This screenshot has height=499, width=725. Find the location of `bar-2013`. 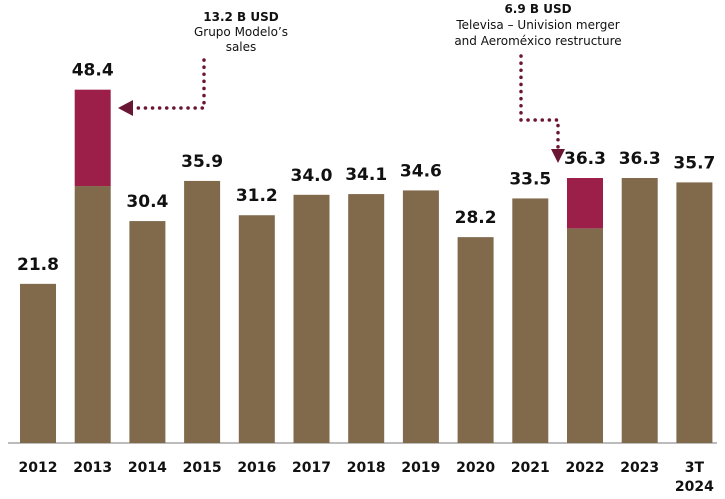

bar-2013 is located at coordinates (92, 315).